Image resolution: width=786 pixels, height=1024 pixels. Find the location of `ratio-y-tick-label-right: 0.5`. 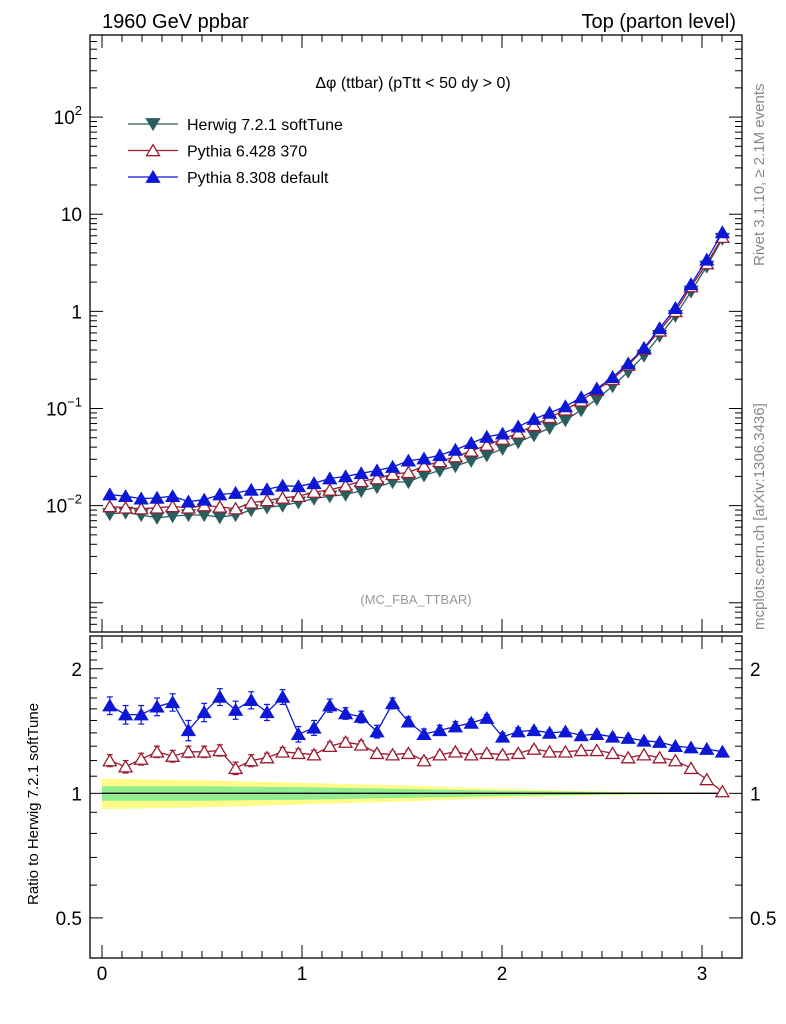

ratio-y-tick-label-right: 0.5 is located at coordinates (763, 919).